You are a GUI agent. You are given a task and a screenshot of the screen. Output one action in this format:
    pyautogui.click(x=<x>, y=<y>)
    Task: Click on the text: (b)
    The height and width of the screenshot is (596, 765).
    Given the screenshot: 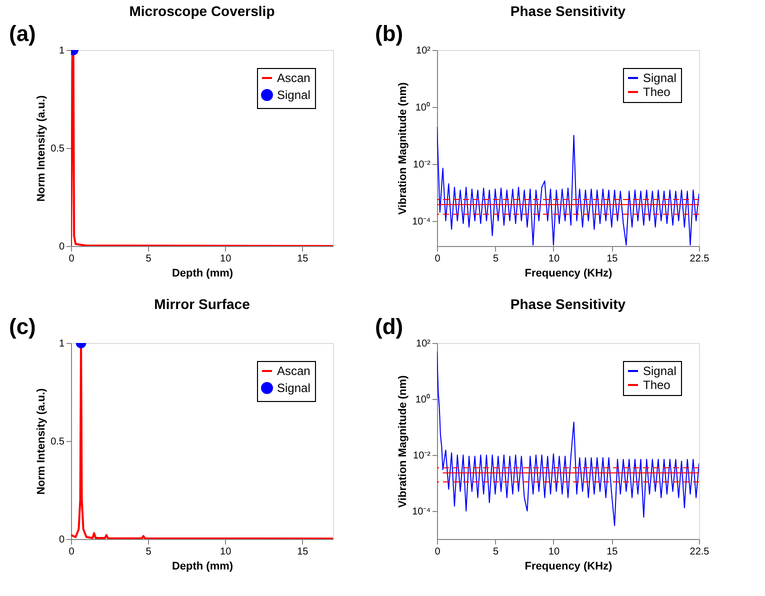 What is the action you would take?
    pyautogui.click(x=389, y=33)
    